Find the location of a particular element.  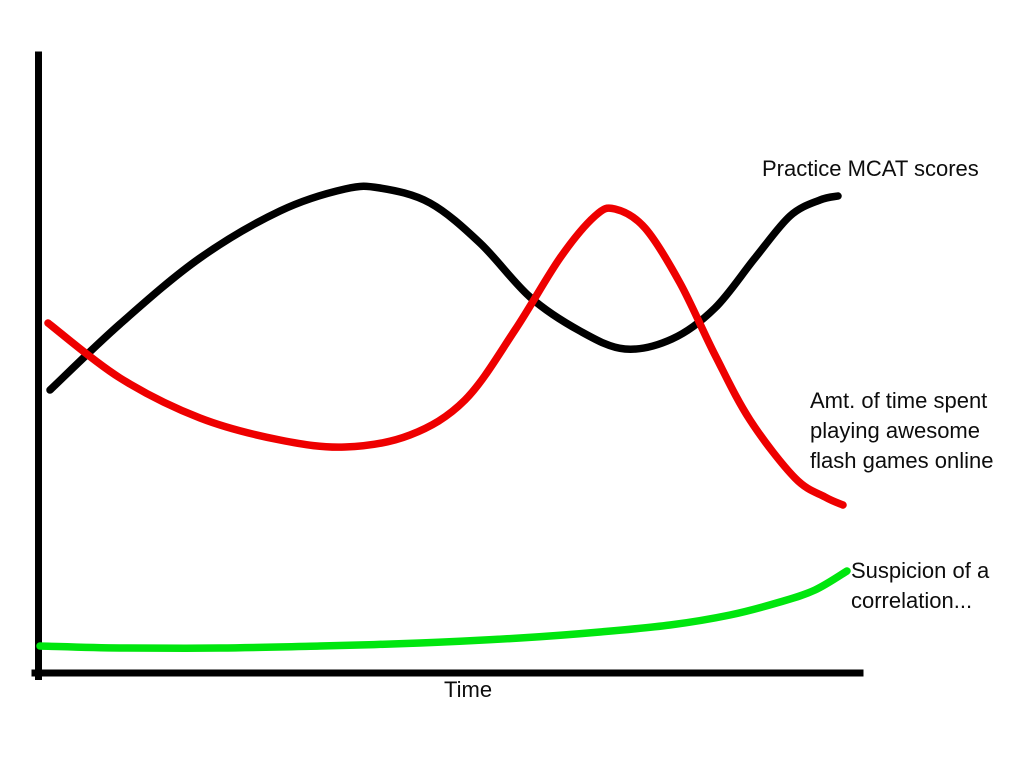

mcat-scores-label: Practice MCAT scores is located at coordinates (870, 169).